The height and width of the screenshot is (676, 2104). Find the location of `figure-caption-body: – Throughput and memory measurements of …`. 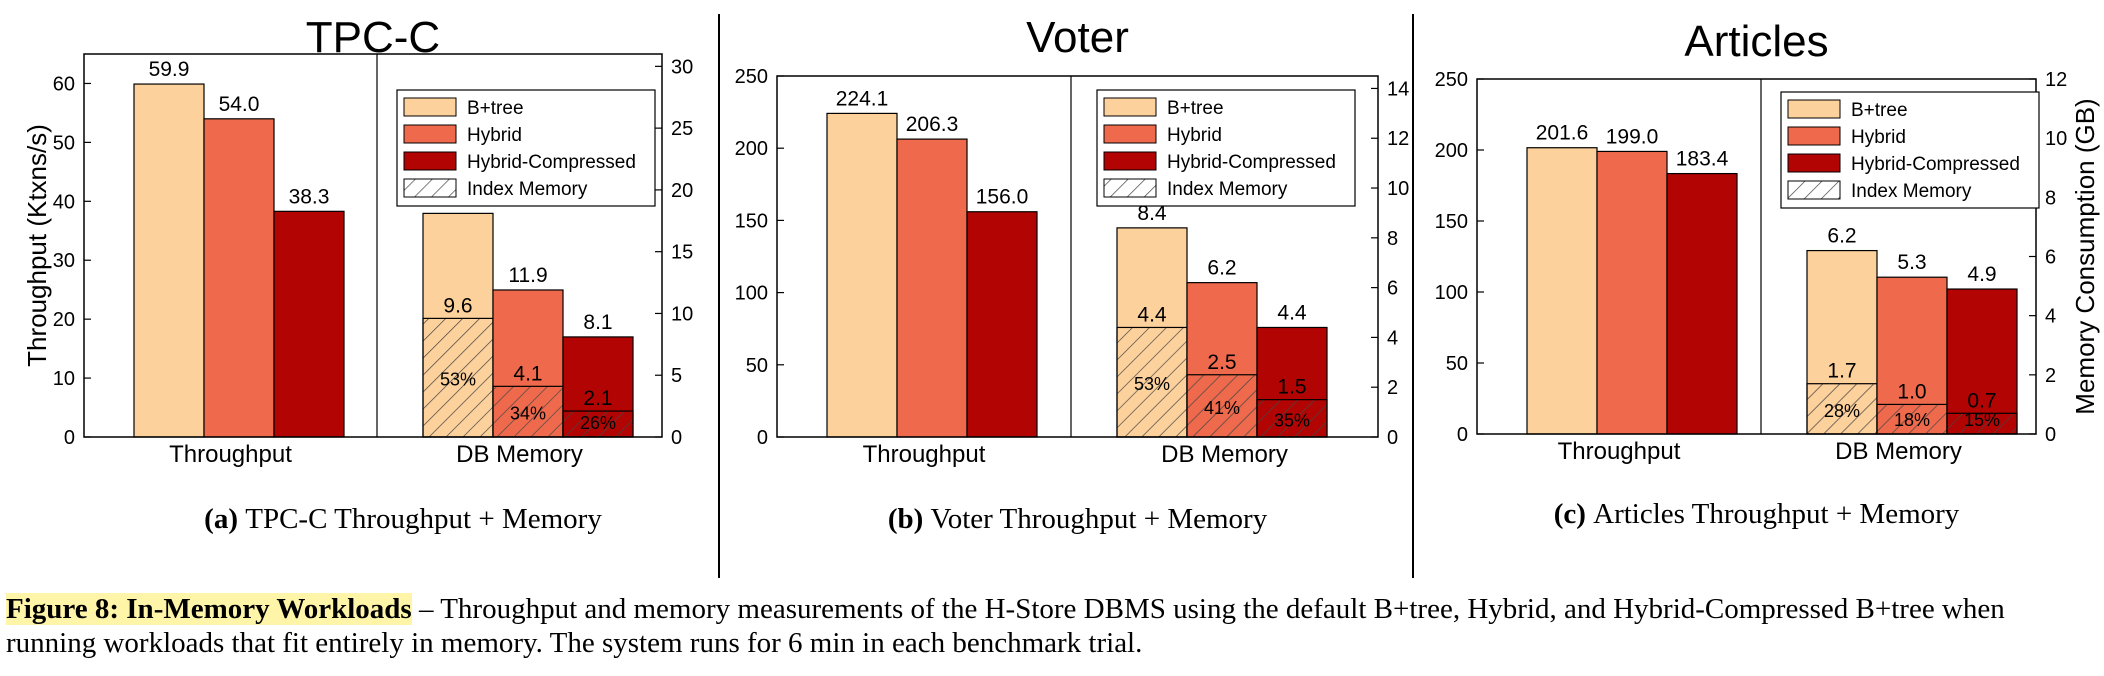

figure-caption-body: – Throughput and memory measurements of … is located at coordinates (1005, 626).